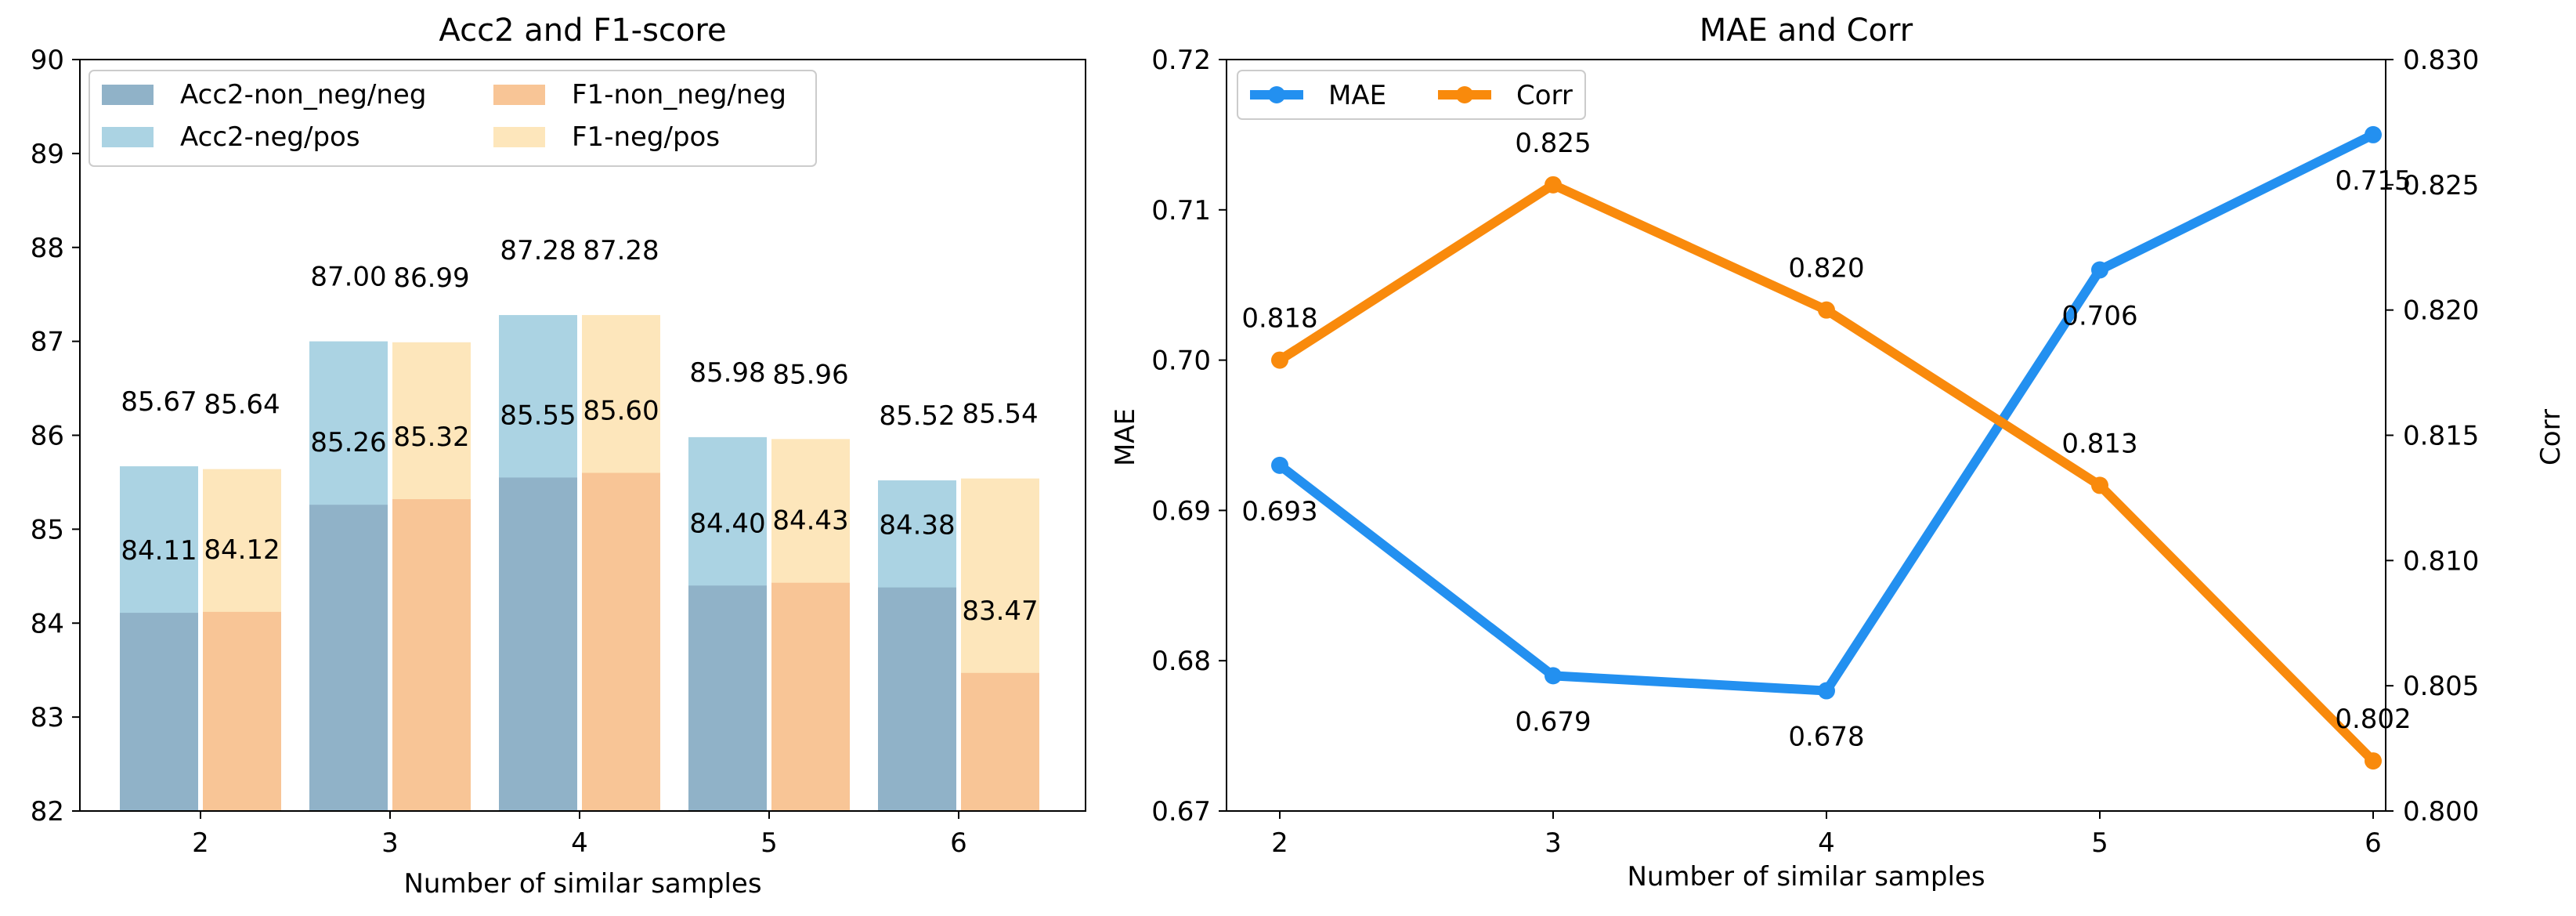  Describe the element at coordinates (1181, 811) in the screenshot. I see `y-left-tick-label: 0.67` at that location.